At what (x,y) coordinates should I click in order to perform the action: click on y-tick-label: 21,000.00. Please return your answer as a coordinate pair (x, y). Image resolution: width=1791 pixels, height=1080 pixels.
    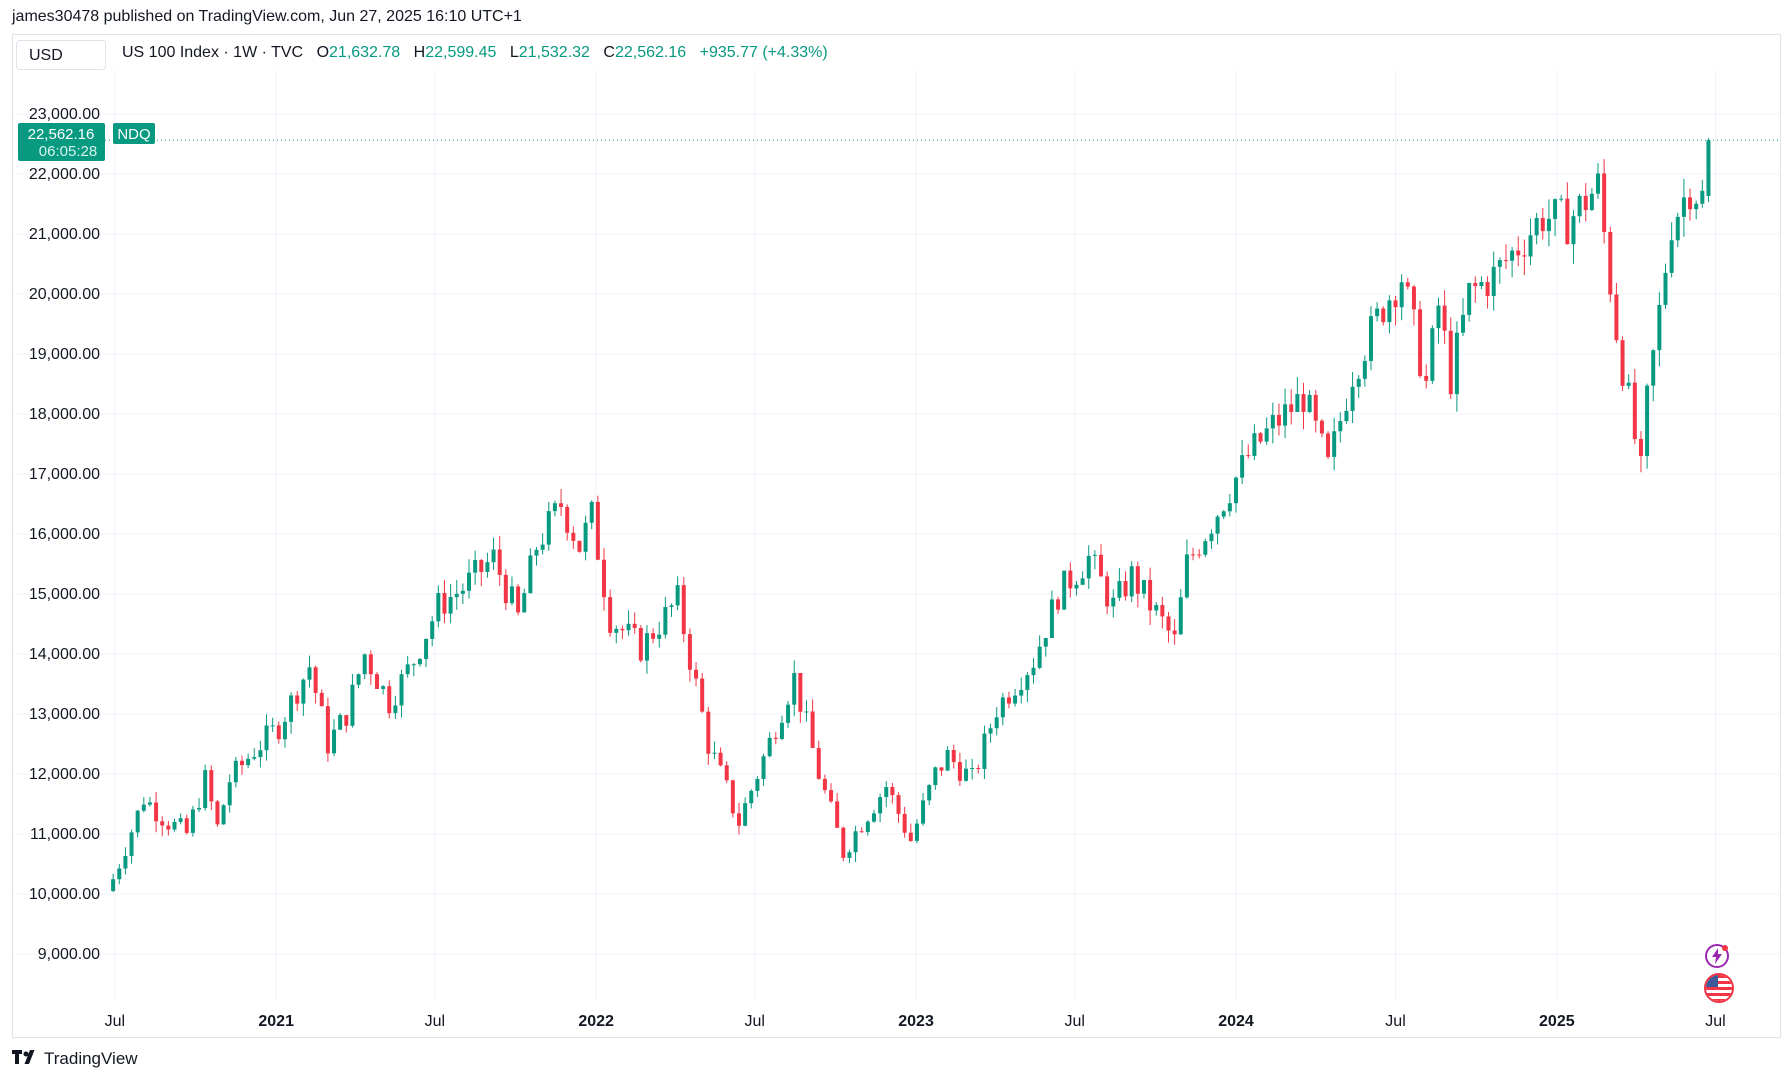
    Looking at the image, I should click on (64, 234).